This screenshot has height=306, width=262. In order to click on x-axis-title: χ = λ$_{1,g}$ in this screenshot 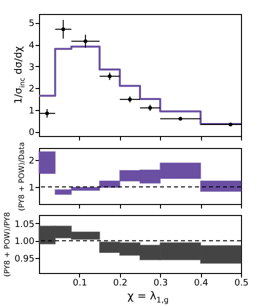, I will do `click(148, 297)`.